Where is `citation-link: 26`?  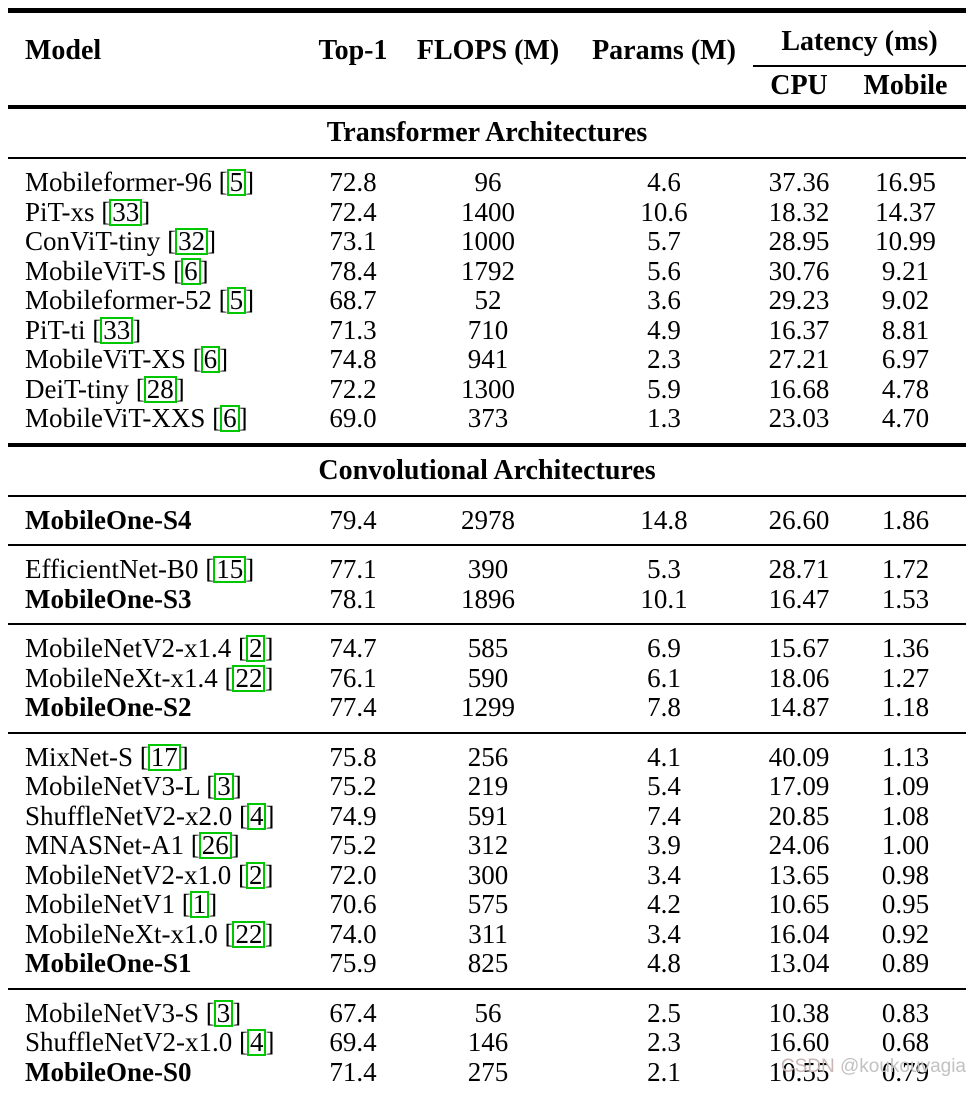
citation-link: 26 is located at coordinates (215, 845).